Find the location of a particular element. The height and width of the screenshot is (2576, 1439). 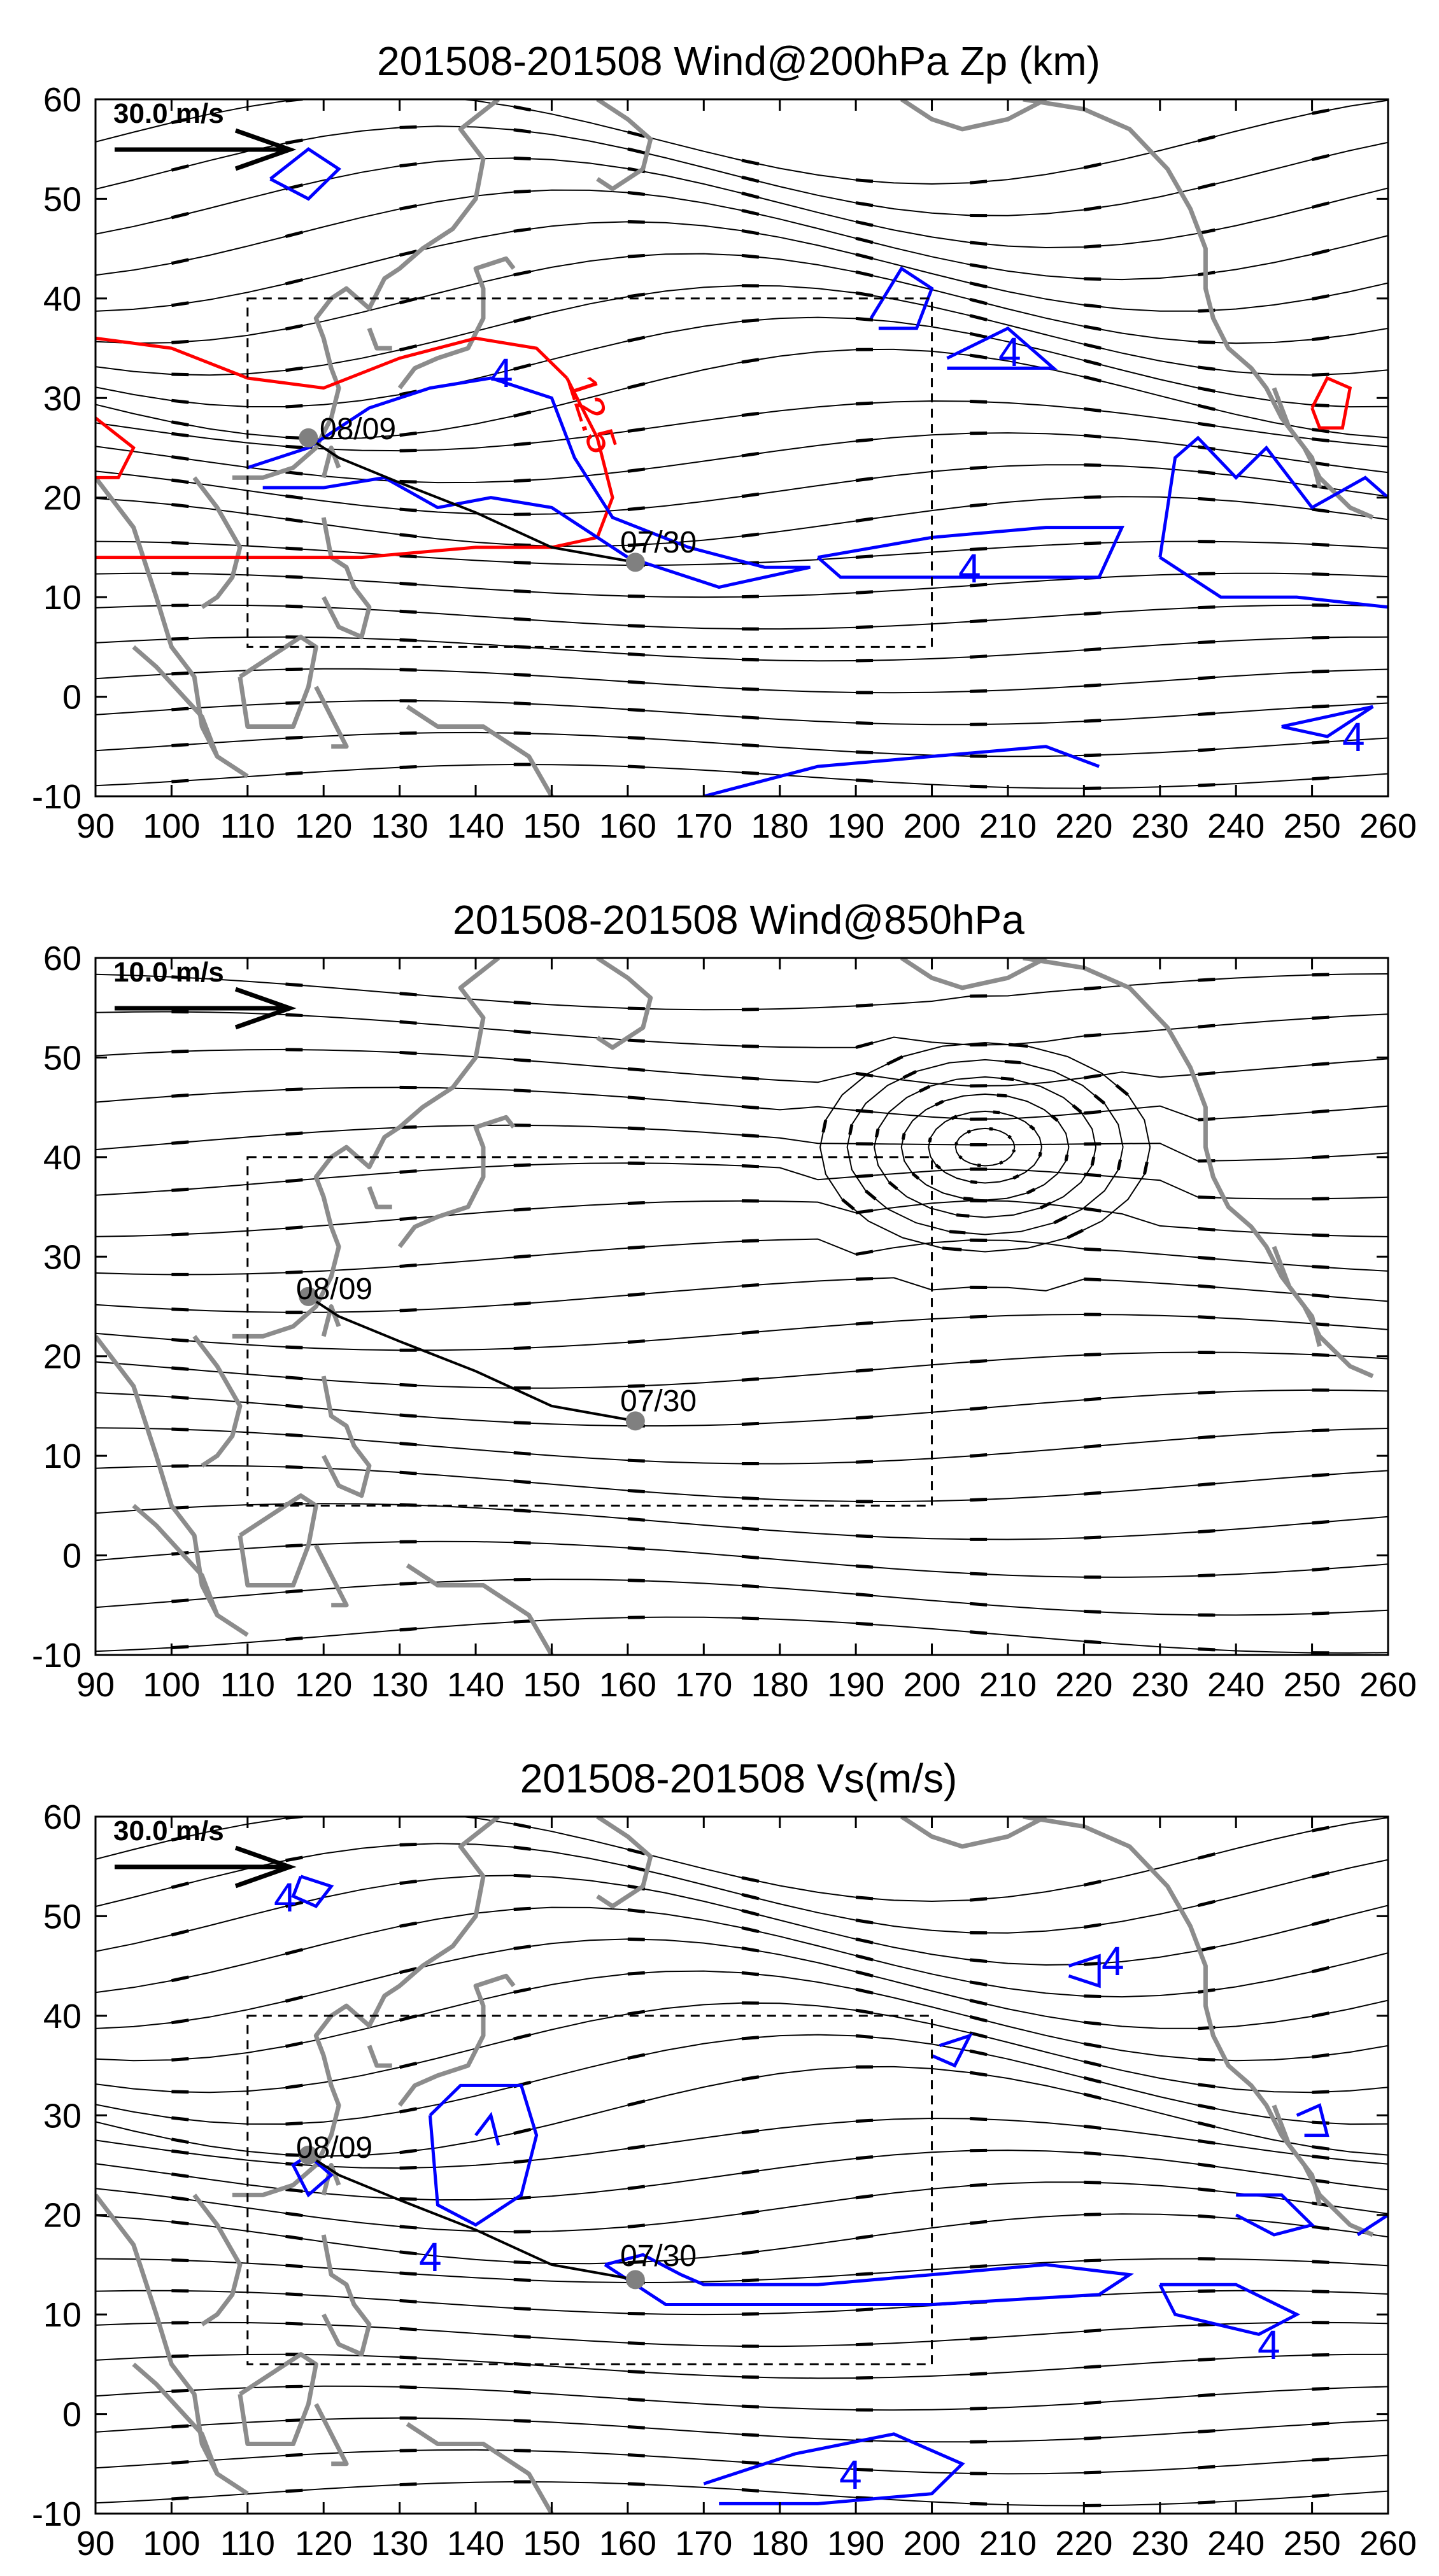

x-tick-label: 210 is located at coordinates (1008, 826).